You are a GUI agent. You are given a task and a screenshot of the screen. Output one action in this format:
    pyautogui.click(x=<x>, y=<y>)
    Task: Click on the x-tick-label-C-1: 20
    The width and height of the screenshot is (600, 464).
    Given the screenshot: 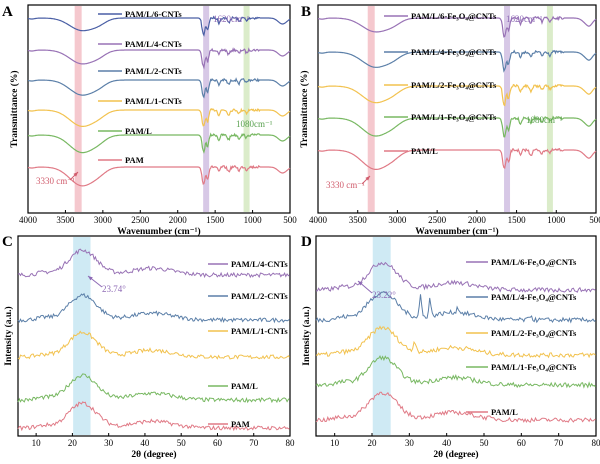 What is the action you would take?
    pyautogui.click(x=73, y=443)
    